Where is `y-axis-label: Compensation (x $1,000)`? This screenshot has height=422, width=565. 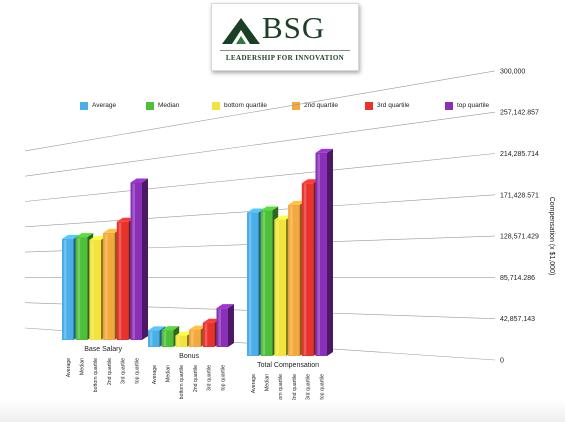
y-axis-label: Compensation (x $1,000) is located at coordinates (551, 236).